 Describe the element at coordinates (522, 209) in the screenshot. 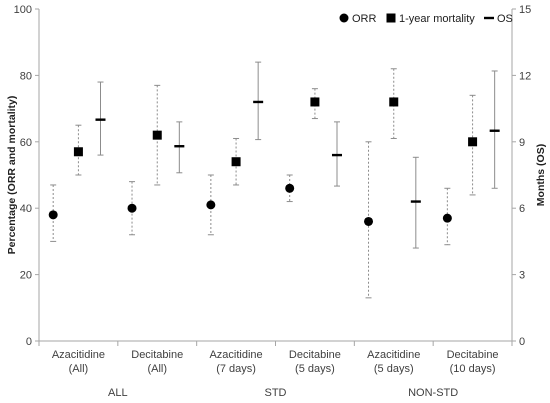

I see `right-tick-label: 6` at that location.